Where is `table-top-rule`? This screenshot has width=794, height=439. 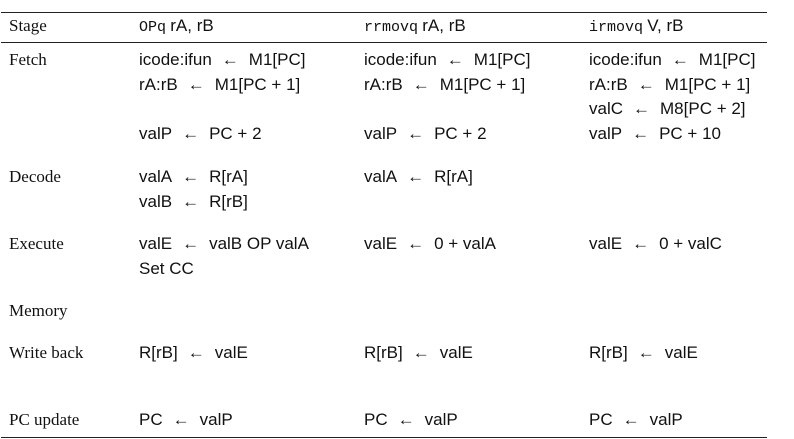
table-top-rule is located at coordinates (384, 12).